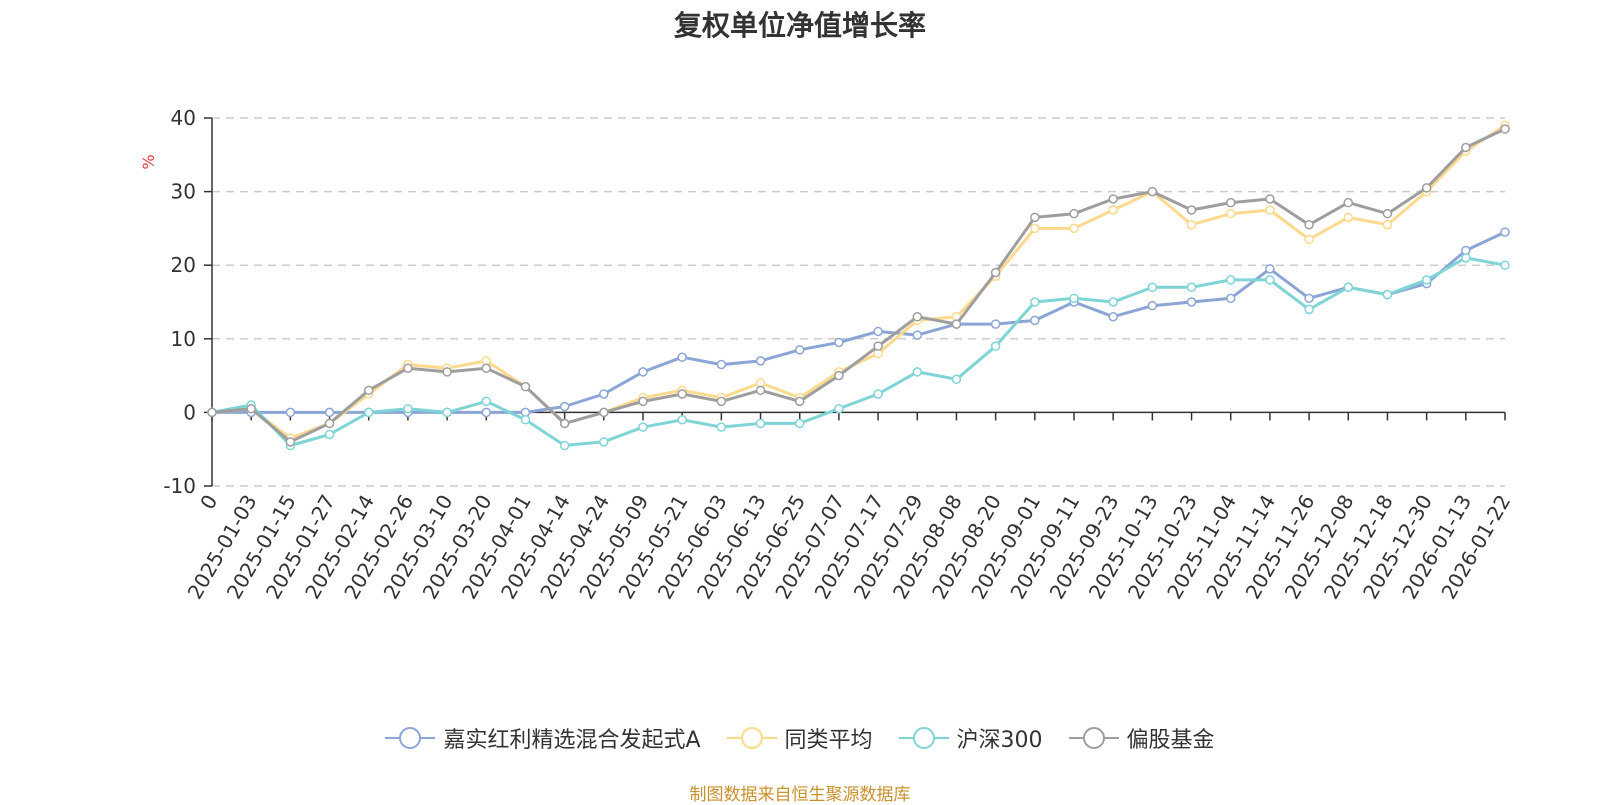  I want to click on legend-item: 偏股基金, so click(1141, 738).